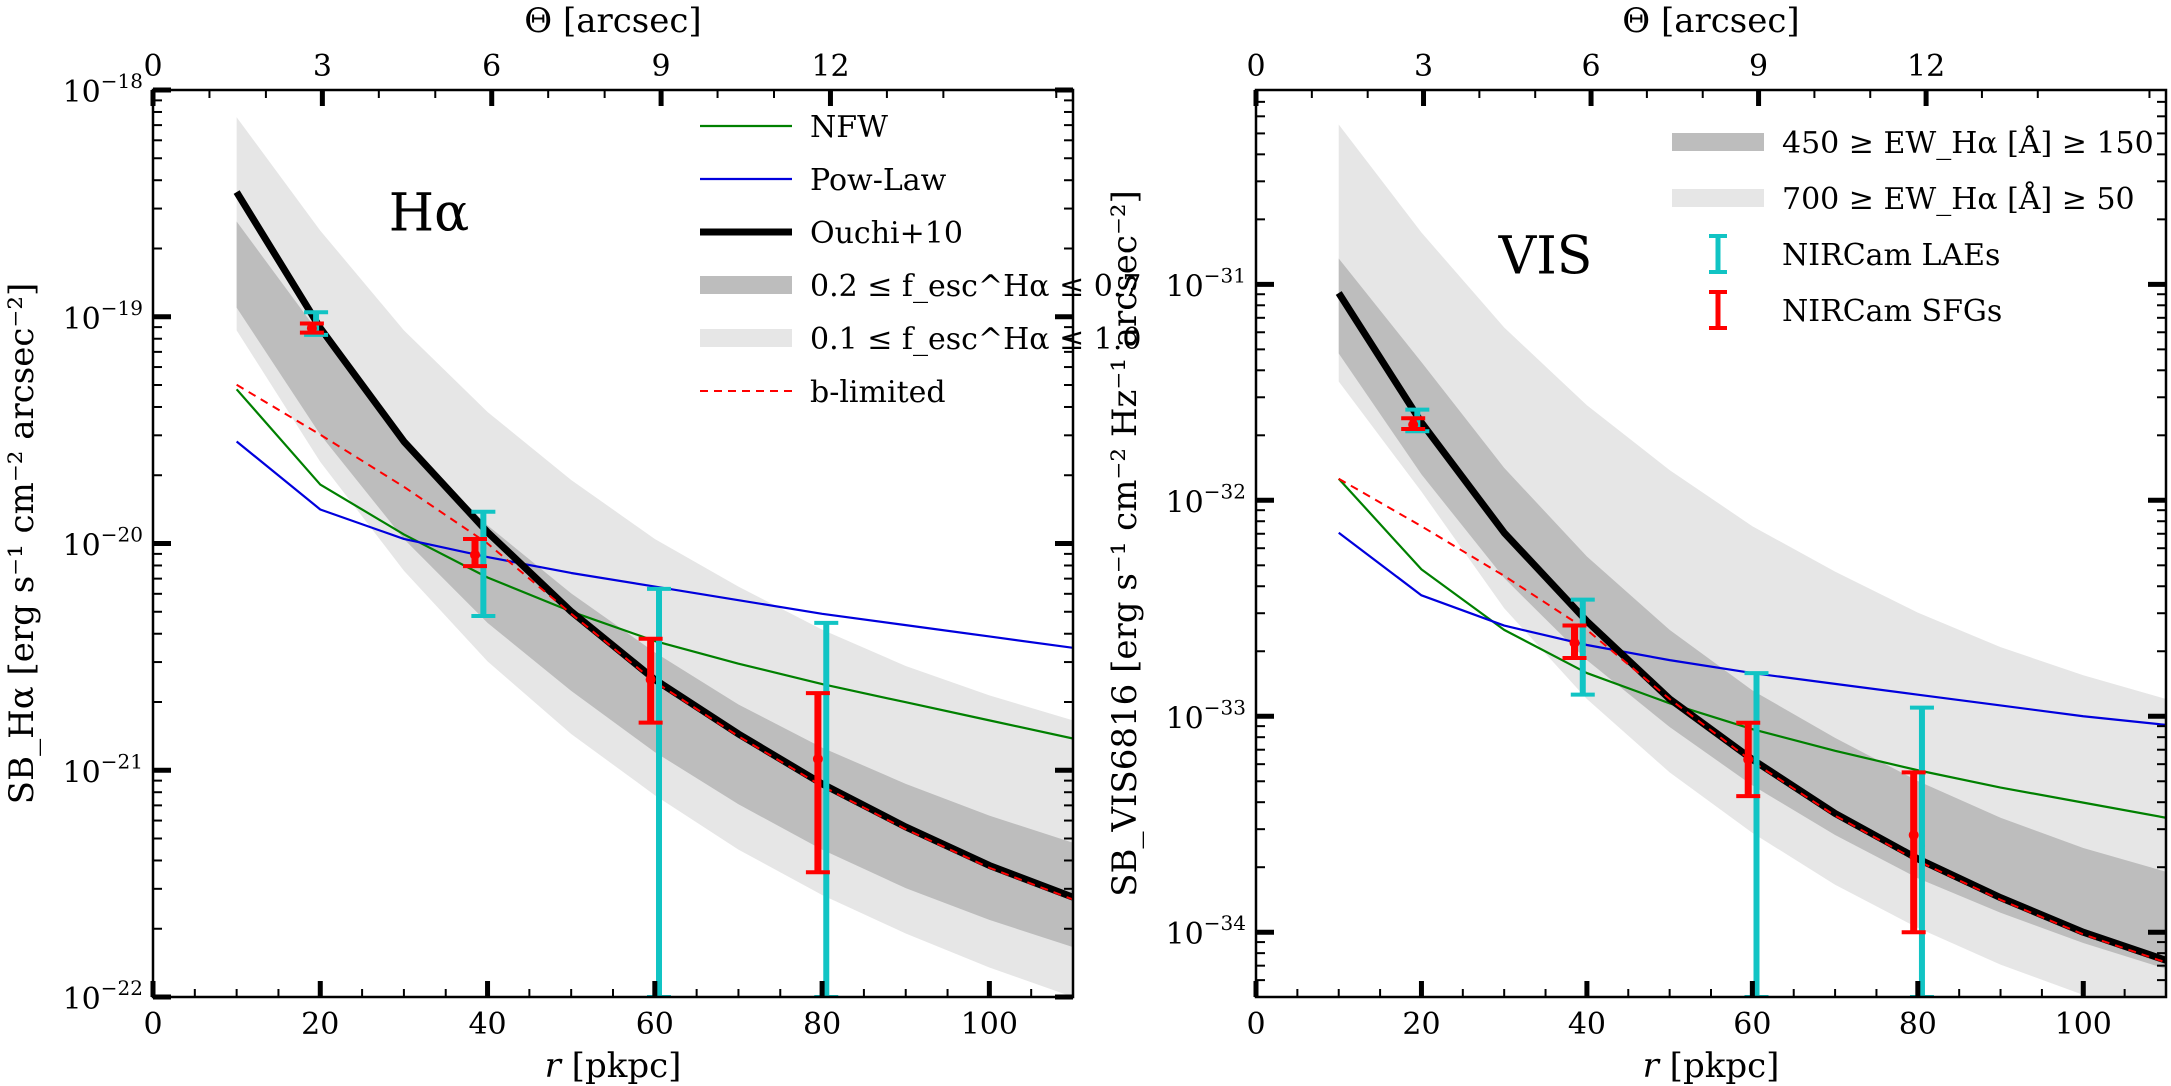 The width and height of the screenshot is (2171, 1086). What do you see at coordinates (122, 988) in the screenshot?
I see `y-tick-exponent: −22` at bounding box center [122, 988].